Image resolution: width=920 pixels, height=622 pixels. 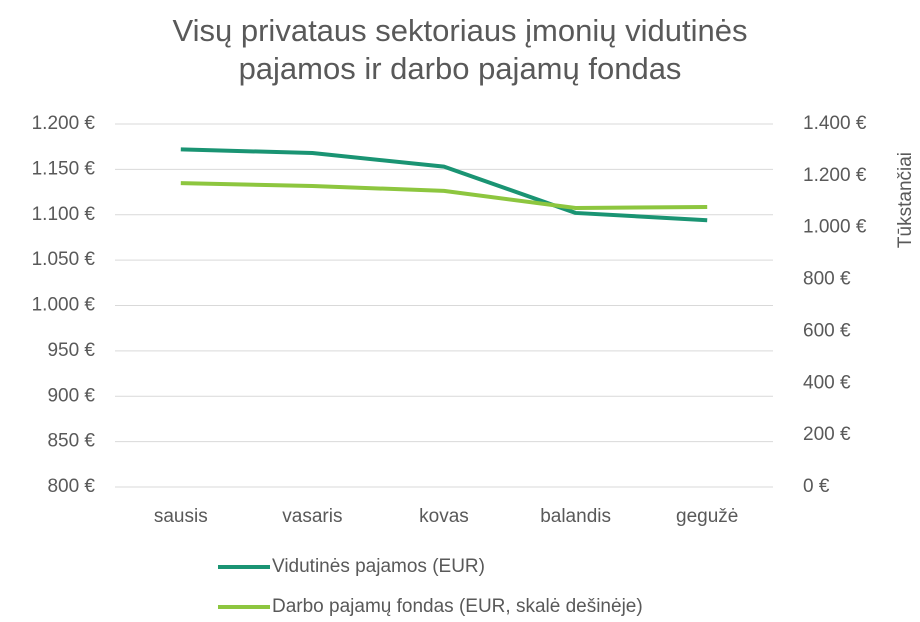 What do you see at coordinates (312, 516) in the screenshot?
I see `x-tick-label: vasaris` at bounding box center [312, 516].